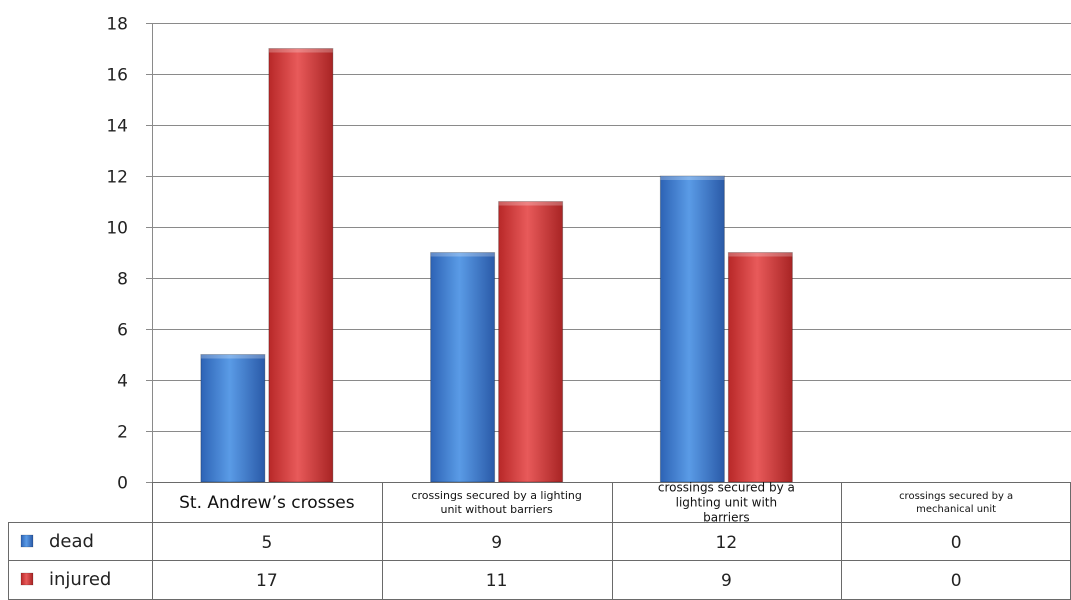 The height and width of the screenshot is (600, 1071). I want to click on legend-key-dead, so click(27, 541).